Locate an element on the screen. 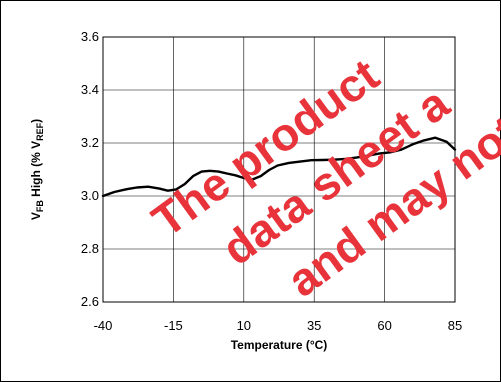  y-axis-title-main: V is located at coordinates (36, 216).